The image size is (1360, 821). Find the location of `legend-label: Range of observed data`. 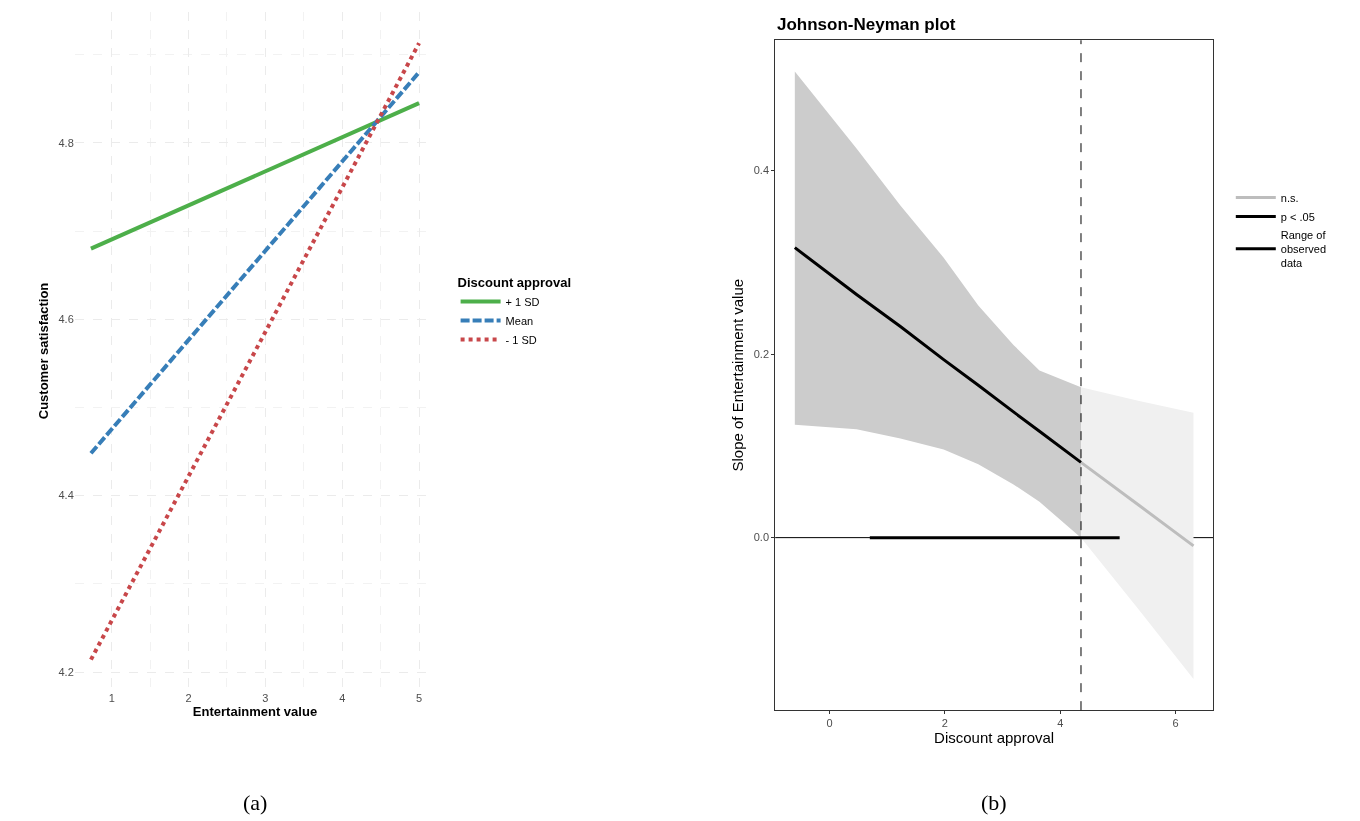

legend-label: Range of observed data is located at coordinates (1303, 249).